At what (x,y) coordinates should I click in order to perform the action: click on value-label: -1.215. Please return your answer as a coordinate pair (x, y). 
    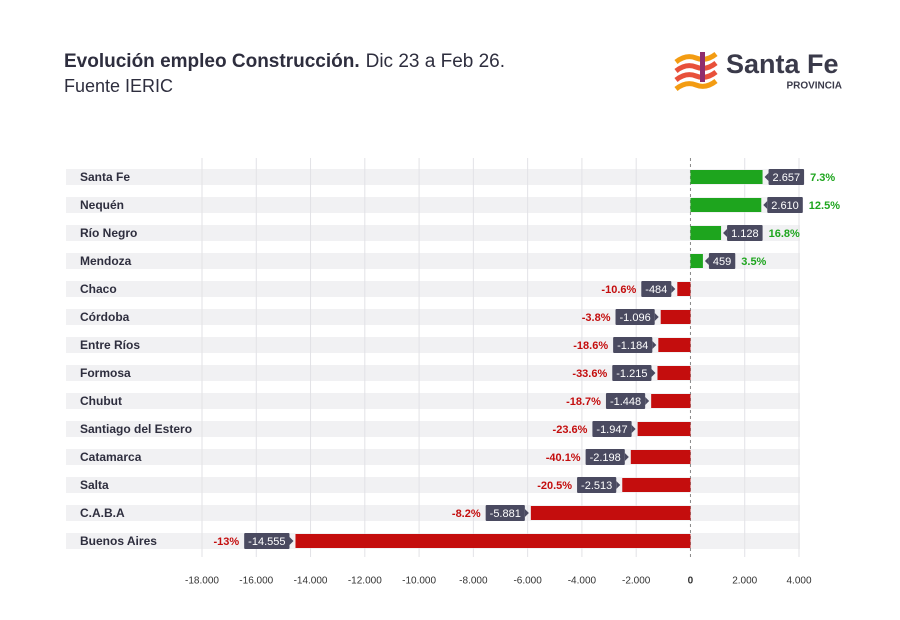
    Looking at the image, I should click on (631, 374).